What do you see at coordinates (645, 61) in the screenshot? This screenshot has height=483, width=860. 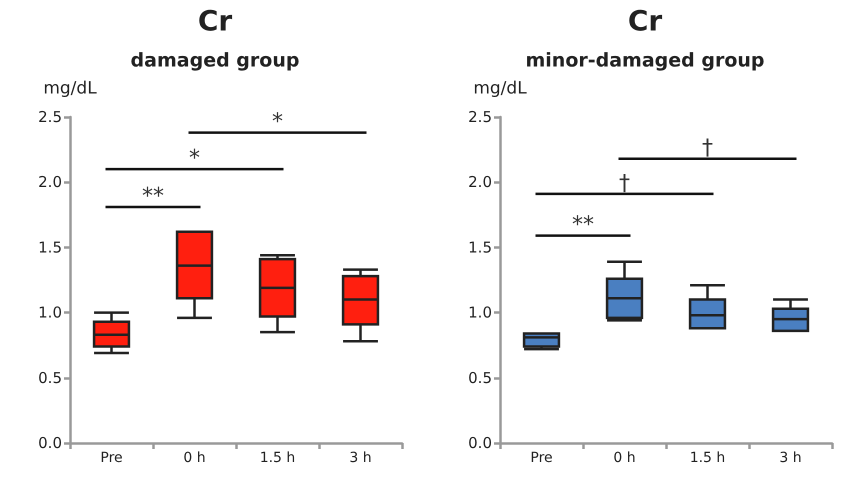 I see `chart-subtitle: minor-damaged group` at bounding box center [645, 61].